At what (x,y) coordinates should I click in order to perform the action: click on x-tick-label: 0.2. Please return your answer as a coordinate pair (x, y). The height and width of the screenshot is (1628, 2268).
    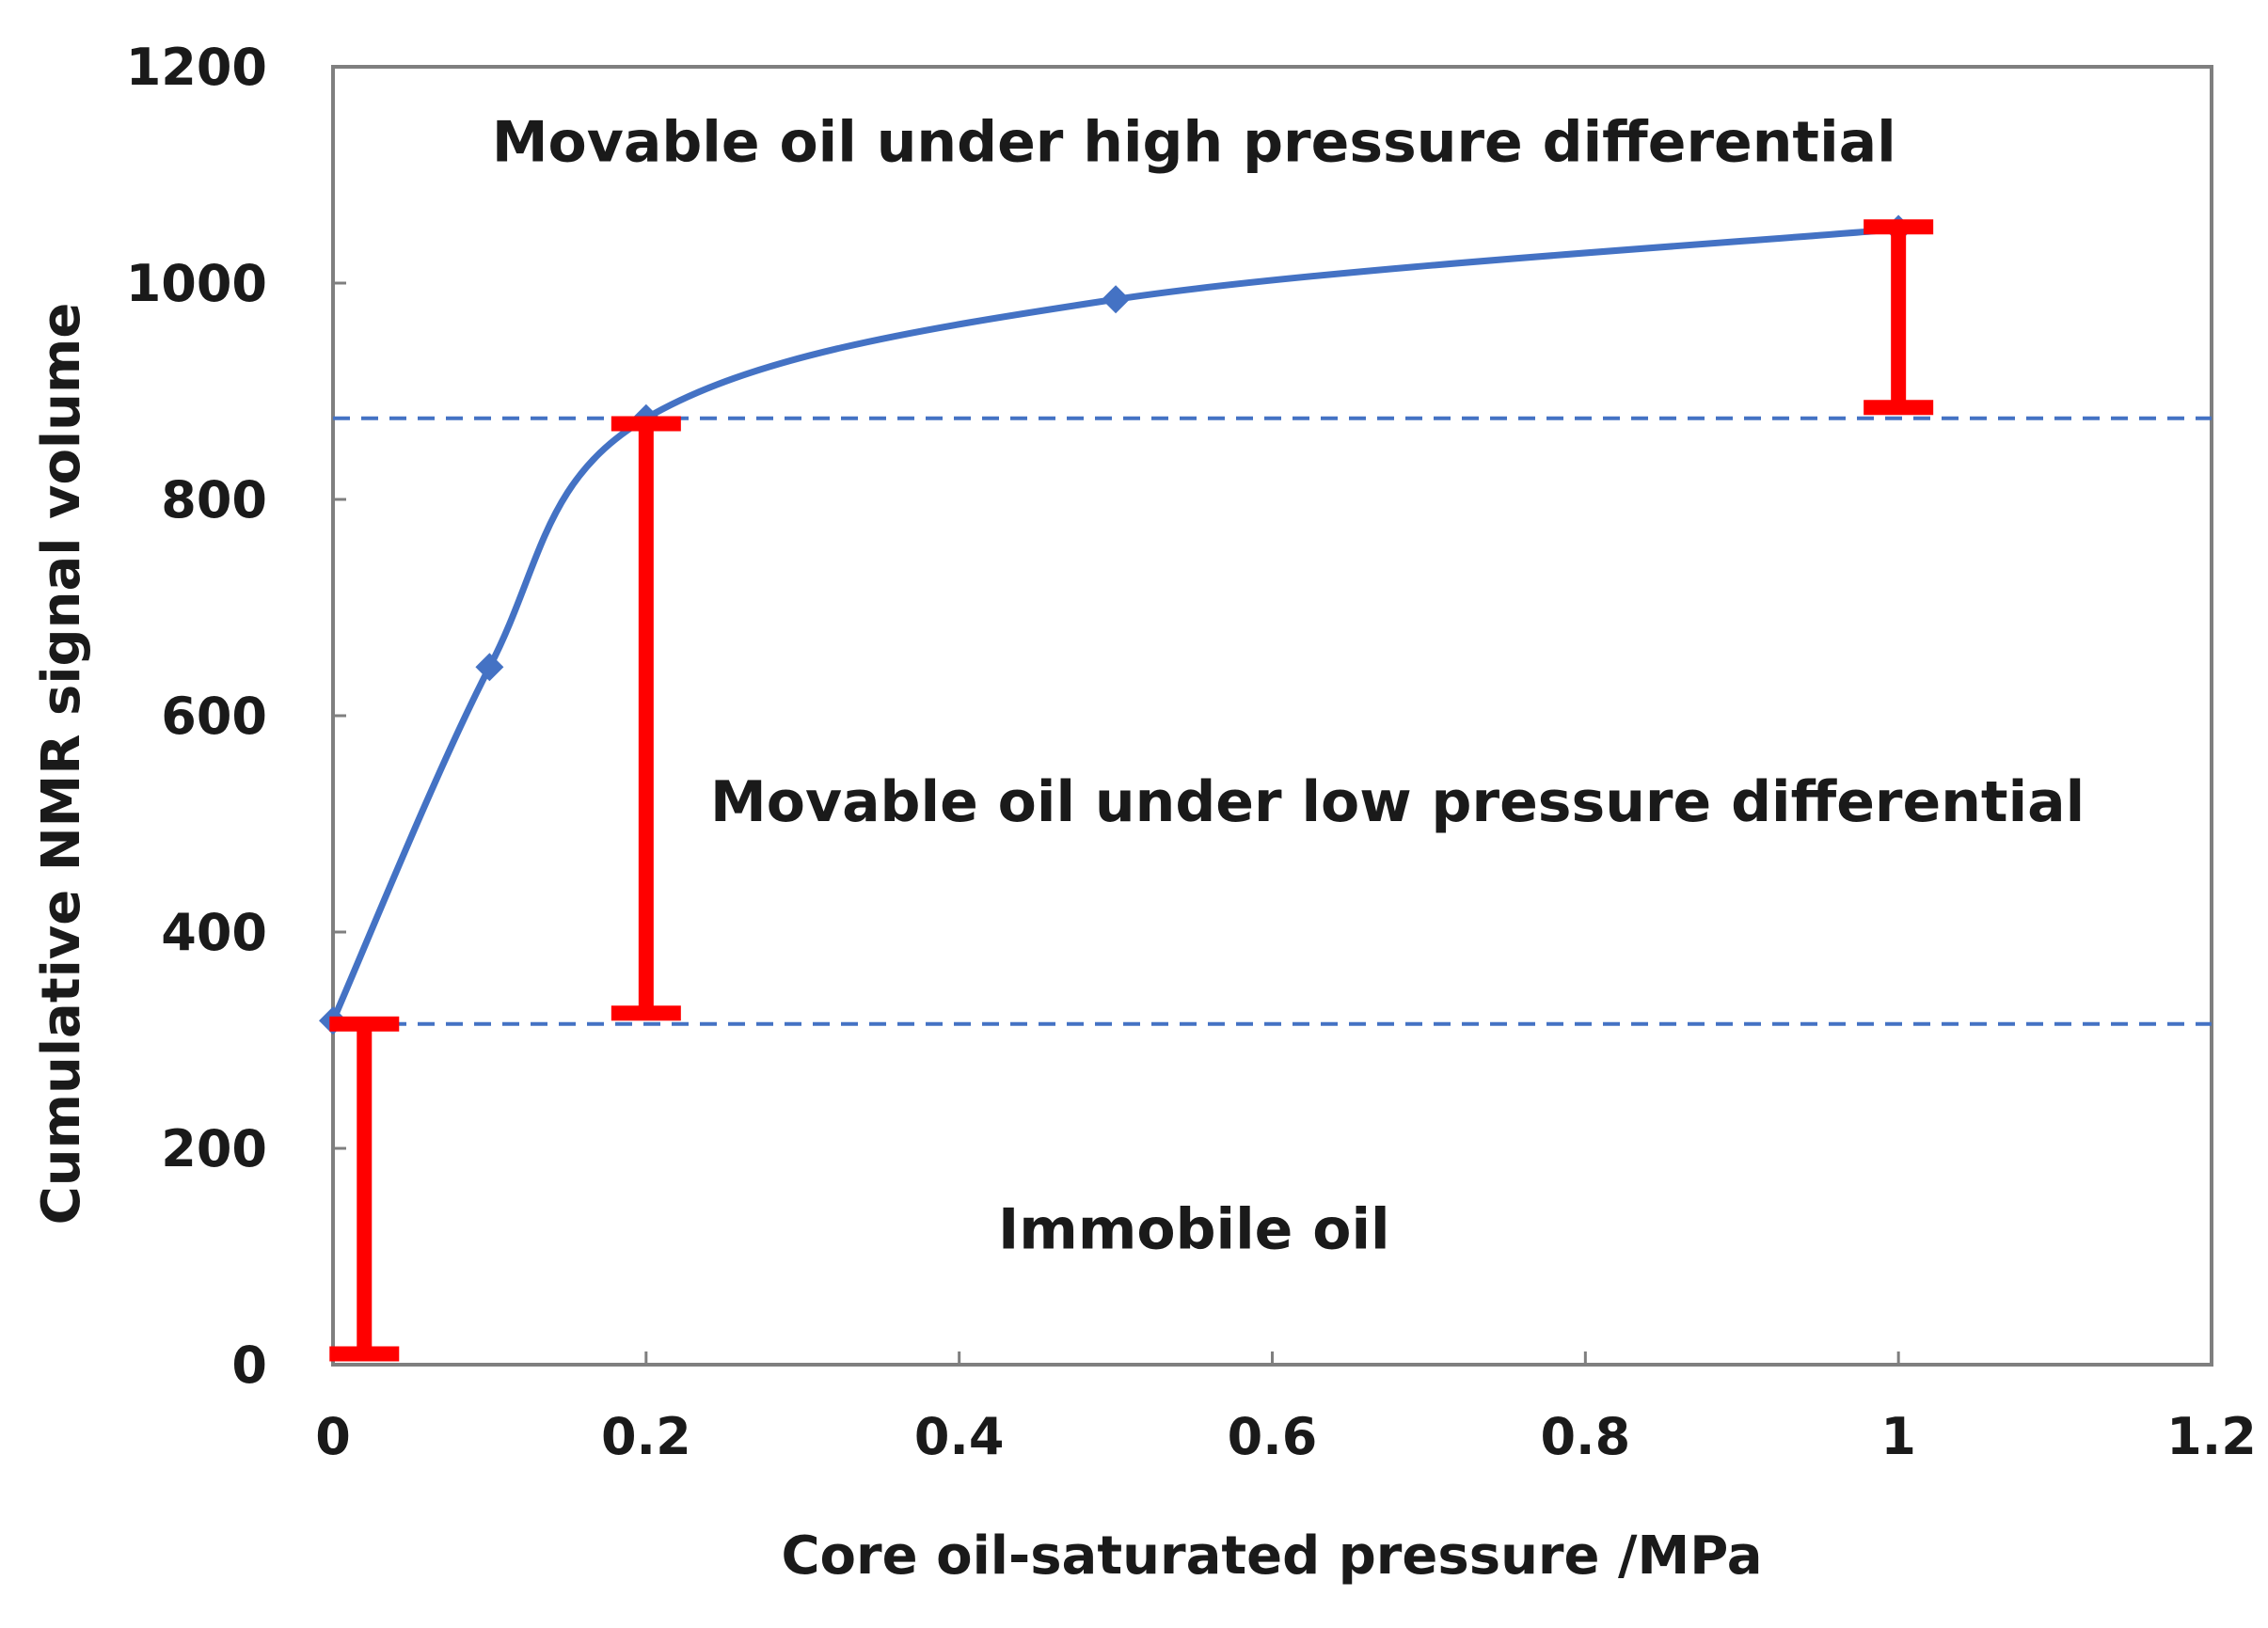
    Looking at the image, I should click on (646, 1436).